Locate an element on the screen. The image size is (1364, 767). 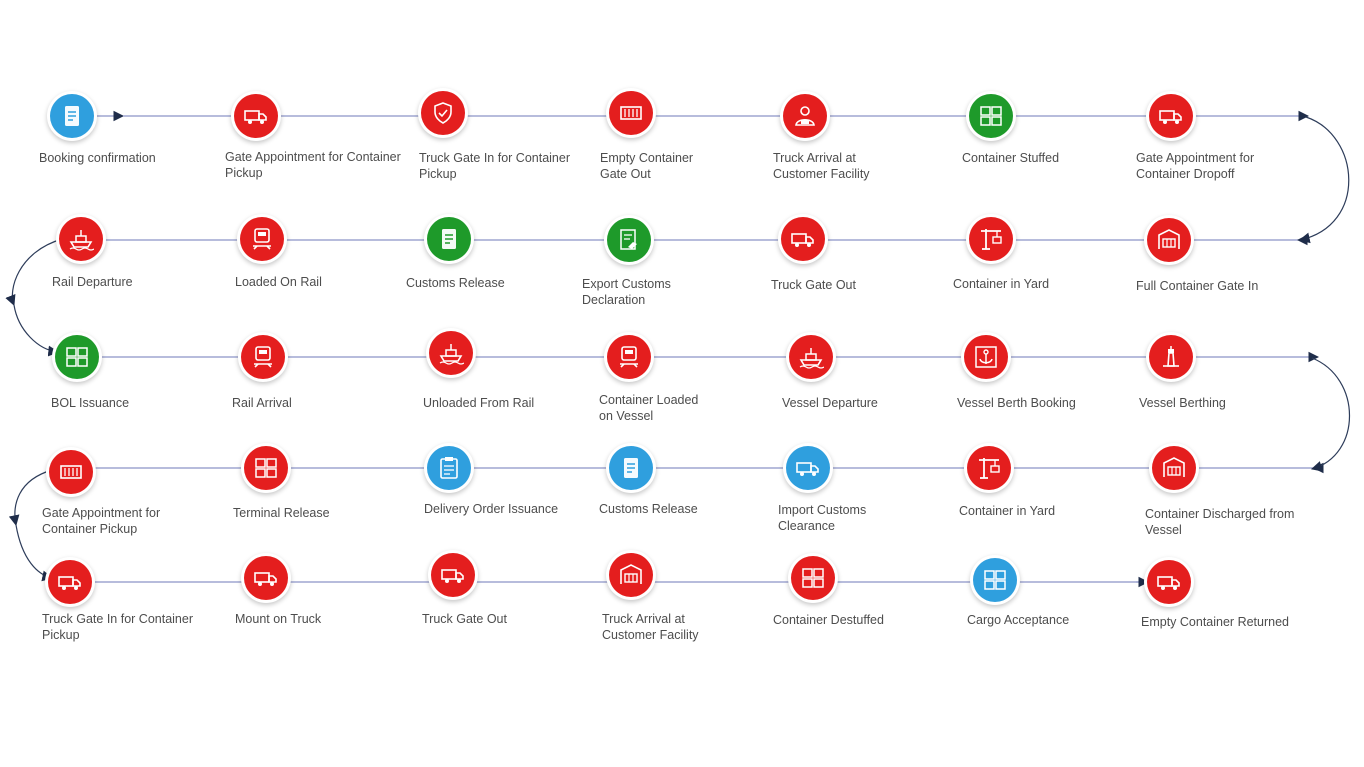
step-label-31: Truck Gate Out is located at coordinates (464, 619).